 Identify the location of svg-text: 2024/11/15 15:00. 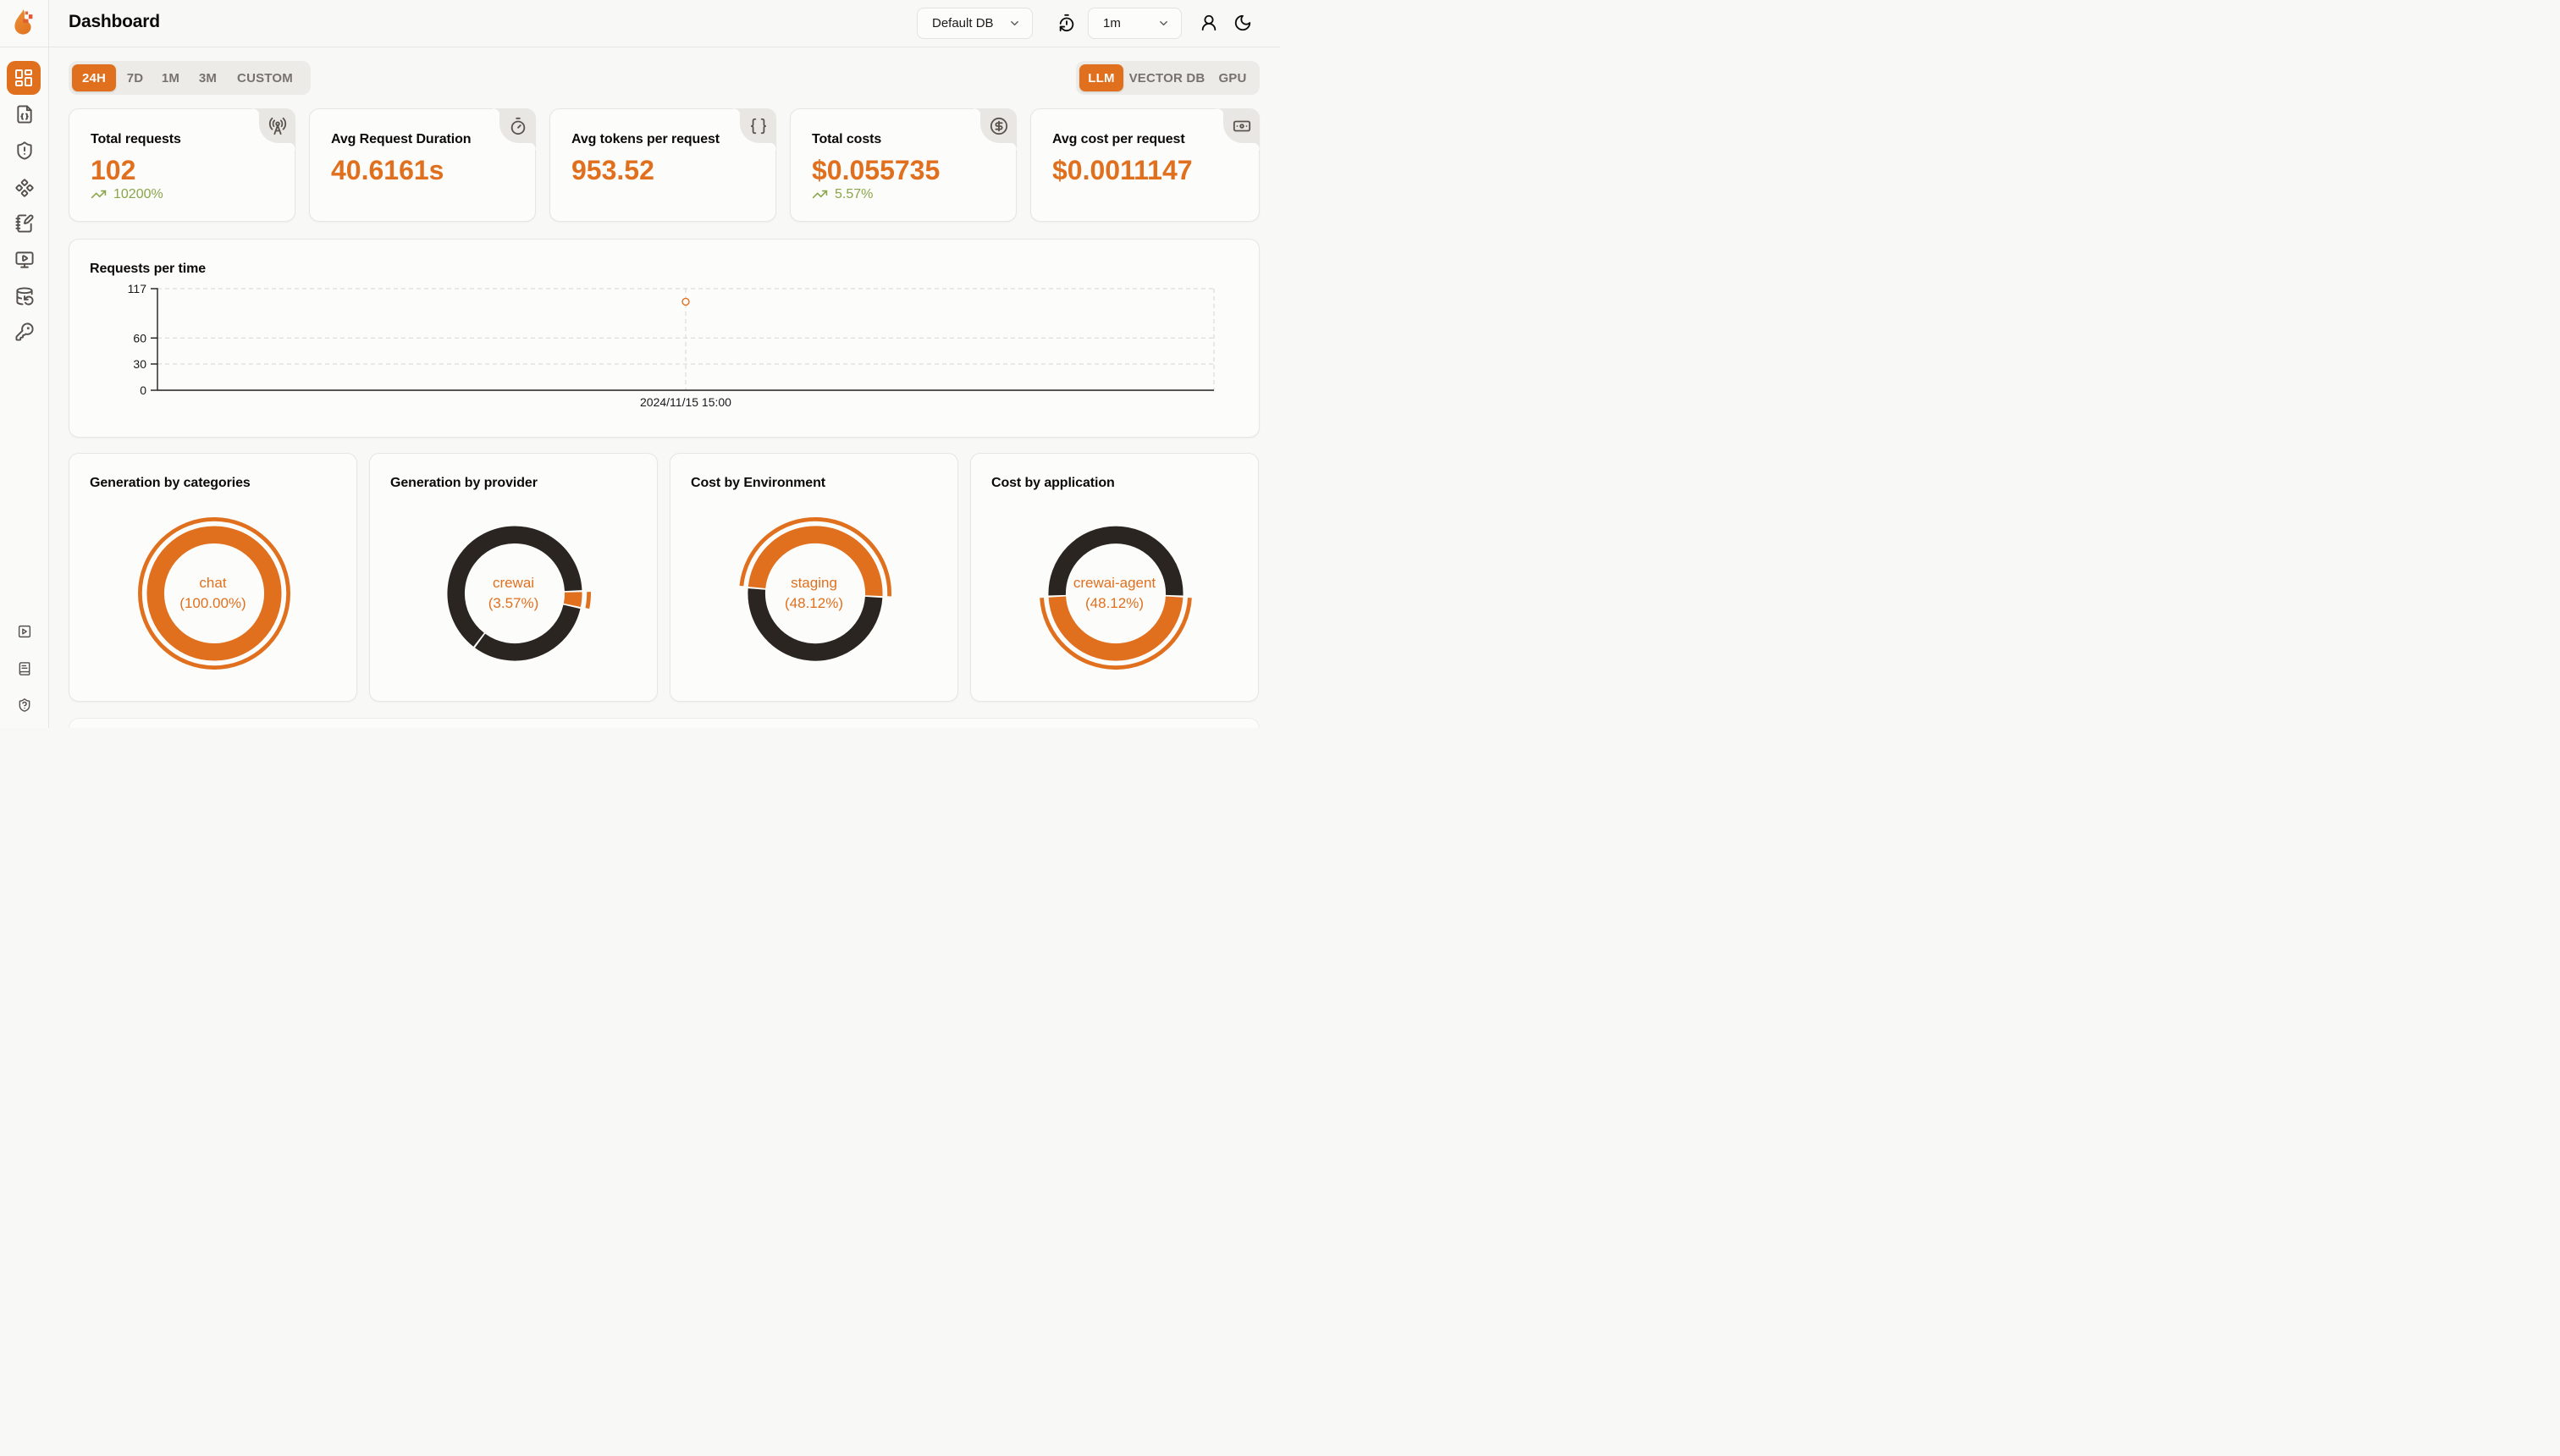
(685, 402).